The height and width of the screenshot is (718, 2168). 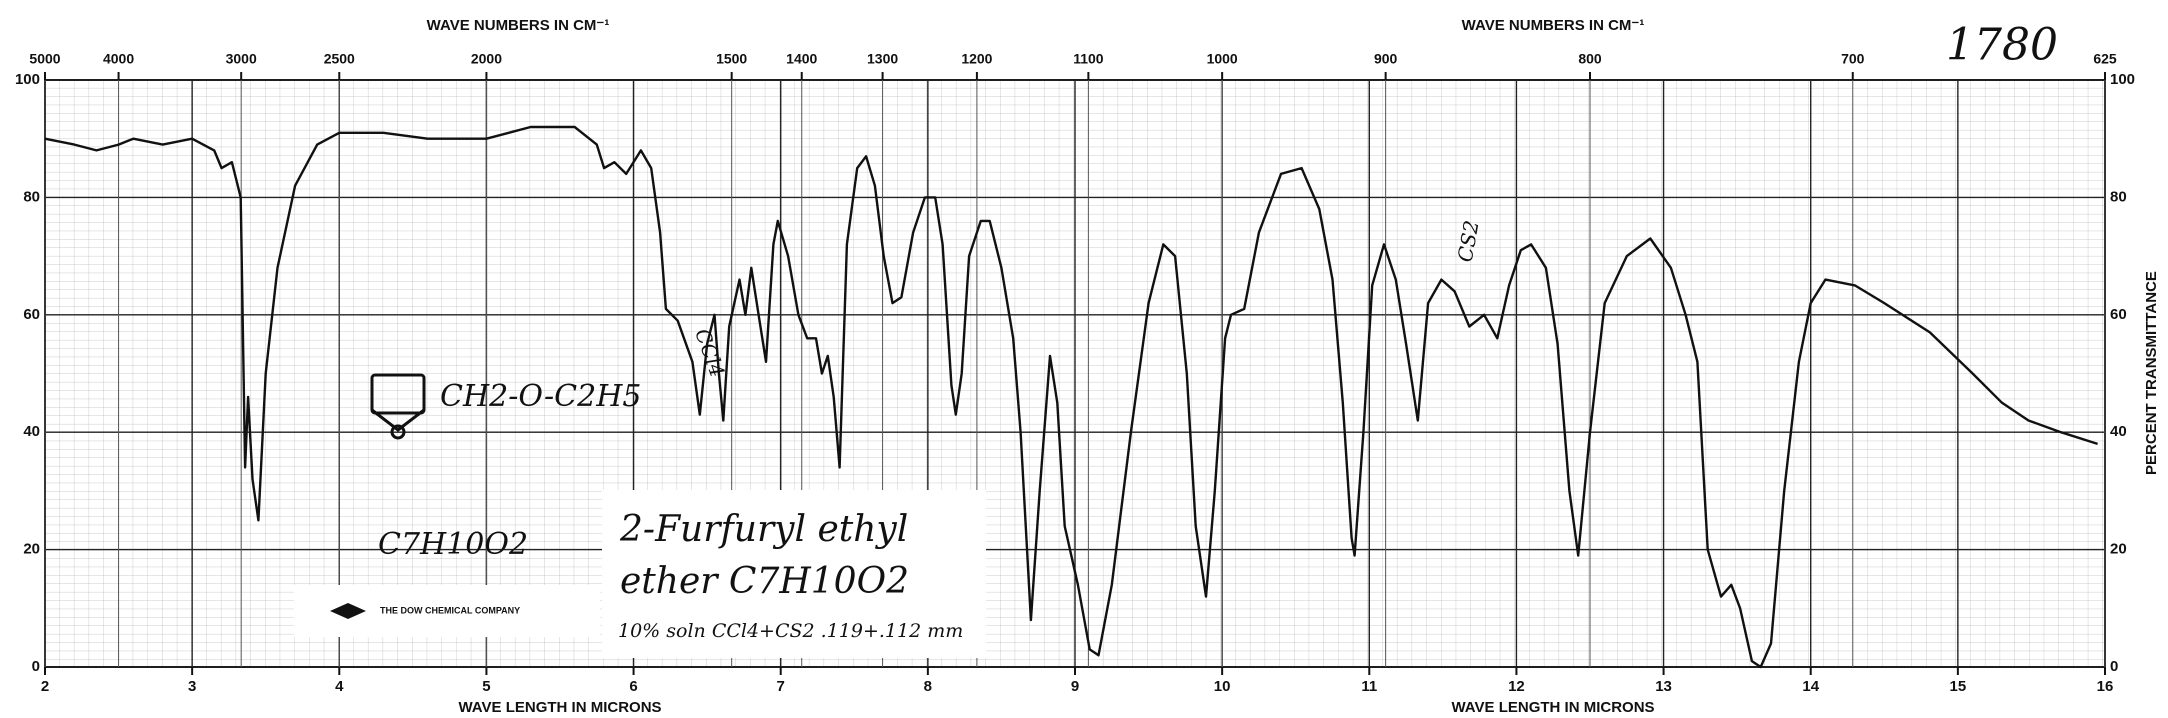 I want to click on x2-tick-label: 5000, so click(x=44, y=59).